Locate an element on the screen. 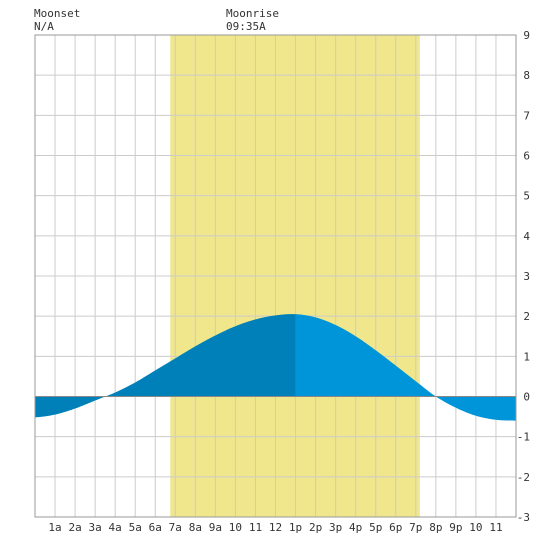 The height and width of the screenshot is (550, 550). x-tick-label: 6a is located at coordinates (155, 527).